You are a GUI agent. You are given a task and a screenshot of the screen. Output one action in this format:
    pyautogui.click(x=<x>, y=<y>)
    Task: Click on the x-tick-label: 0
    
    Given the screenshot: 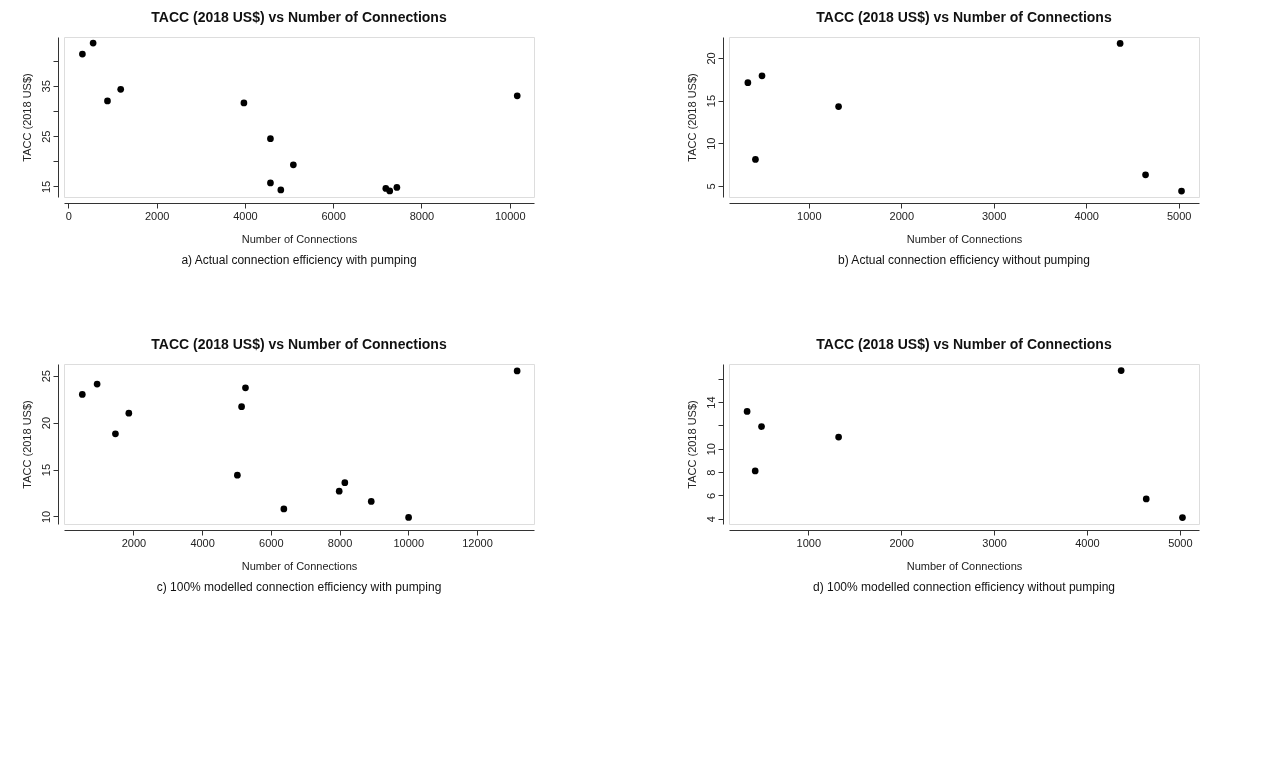 What is the action you would take?
    pyautogui.click(x=68, y=215)
    